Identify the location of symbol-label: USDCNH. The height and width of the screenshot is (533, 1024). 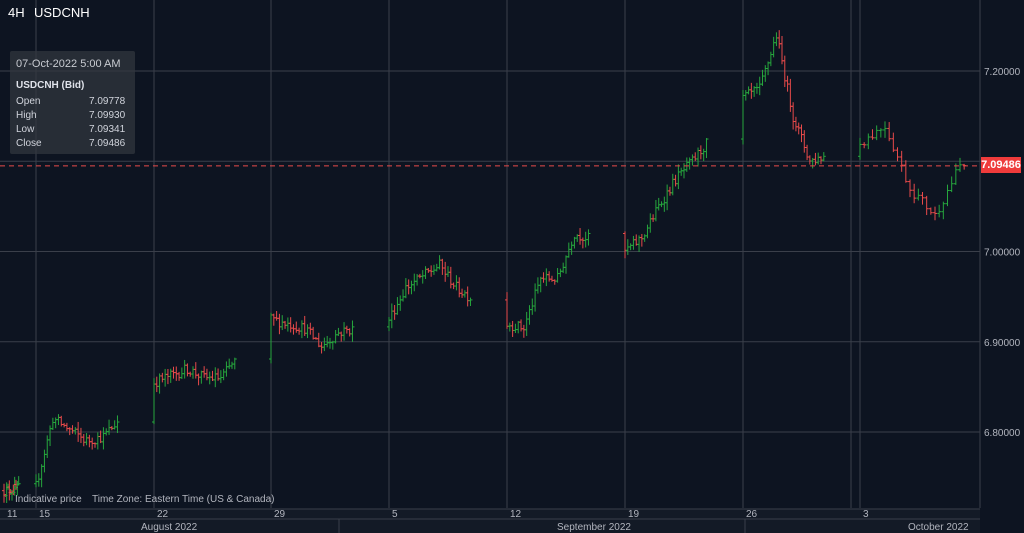
(62, 12).